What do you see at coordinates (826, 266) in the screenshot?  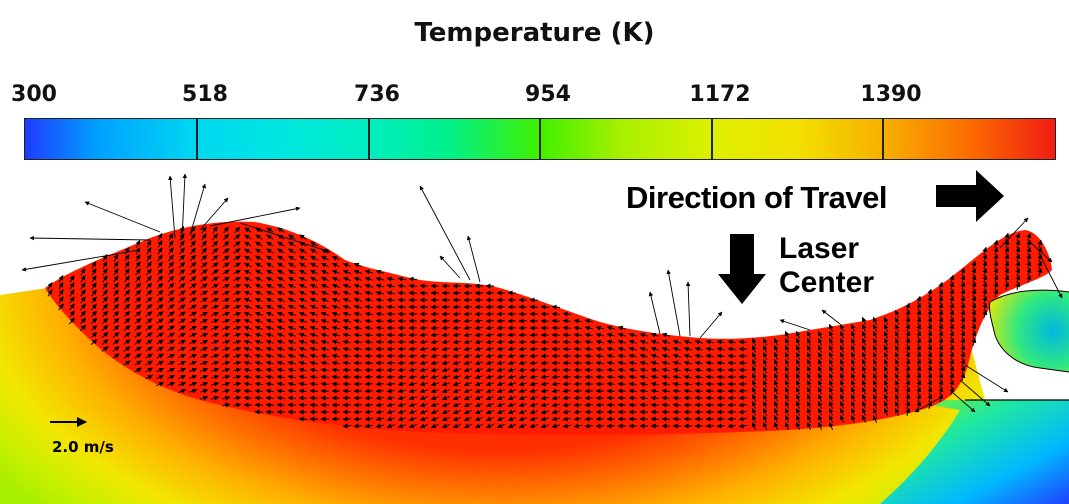 I see `laser-center-label: Laser Center` at bounding box center [826, 266].